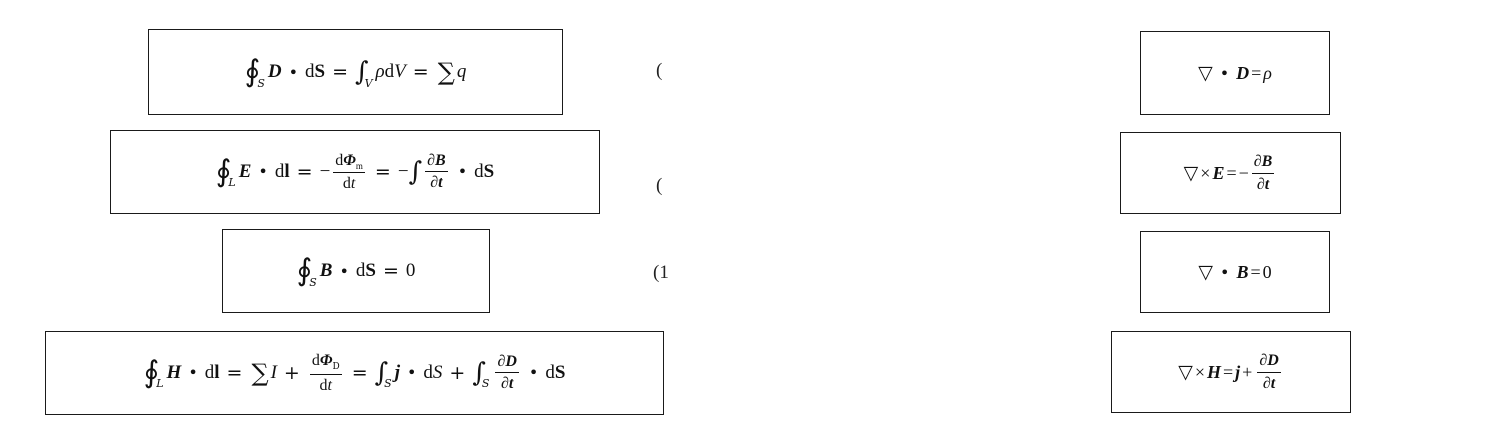 This screenshot has height=431, width=1490. Describe the element at coordinates (1235, 272) in the screenshot. I see `equation-gauss-law-magnetic-differential: ▽ • B = 0` at that location.